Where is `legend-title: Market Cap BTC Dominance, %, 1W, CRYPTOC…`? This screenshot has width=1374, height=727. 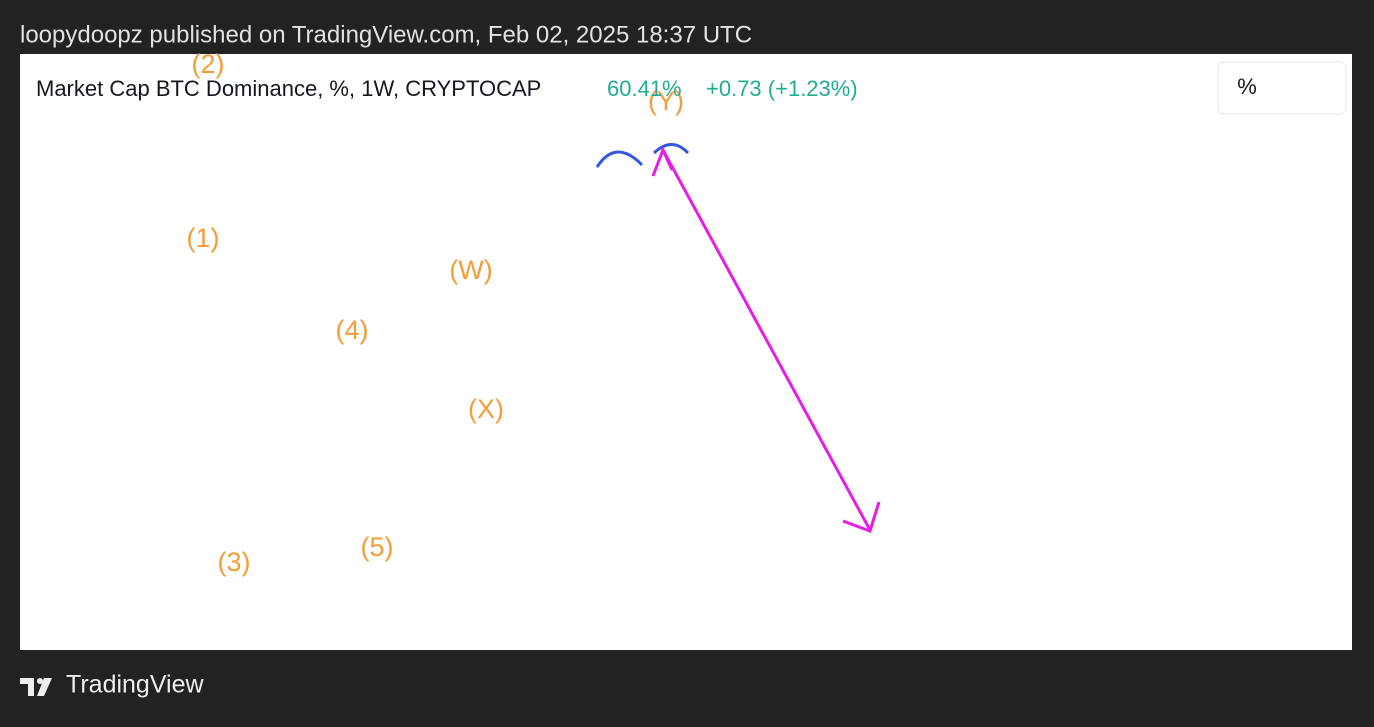 legend-title: Market Cap BTC Dominance, %, 1W, CRYPTOC… is located at coordinates (288, 88).